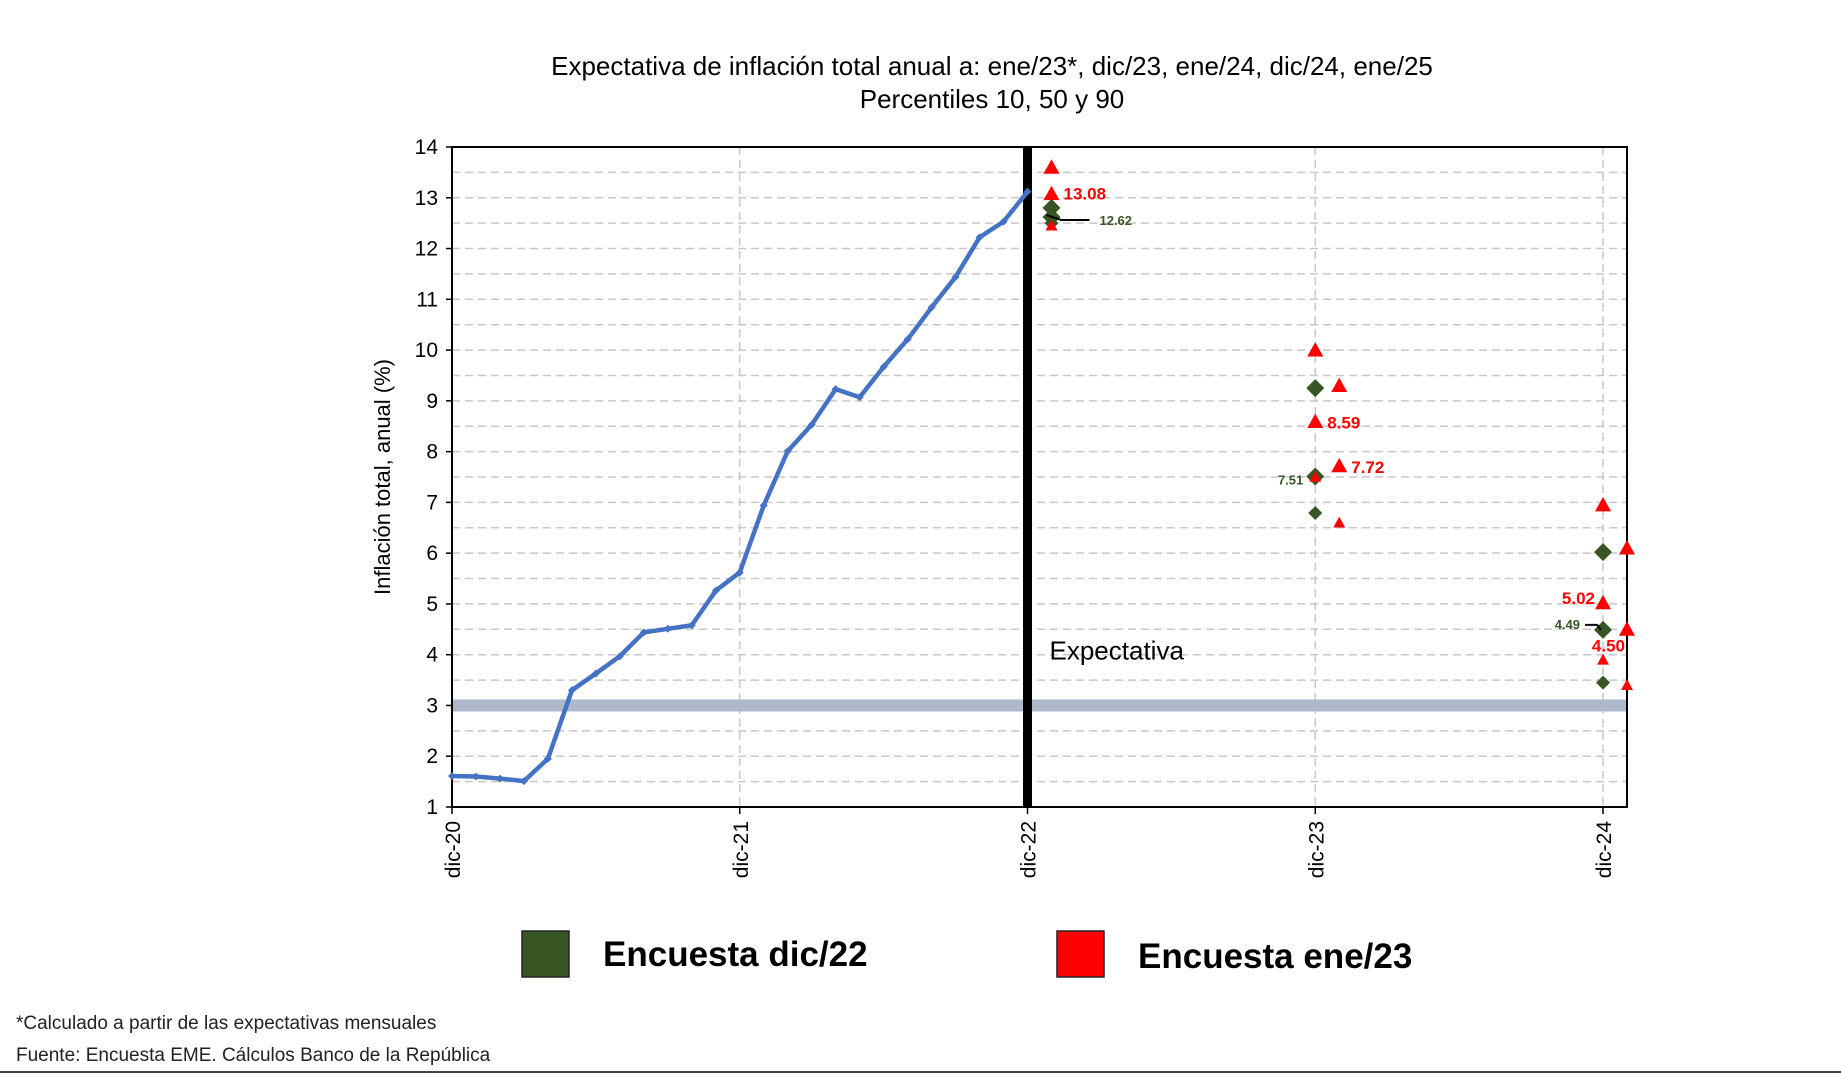 Image resolution: width=1841 pixels, height=1076 pixels. What do you see at coordinates (741, 849) in the screenshot?
I see `x-tick-label: dic-21` at bounding box center [741, 849].